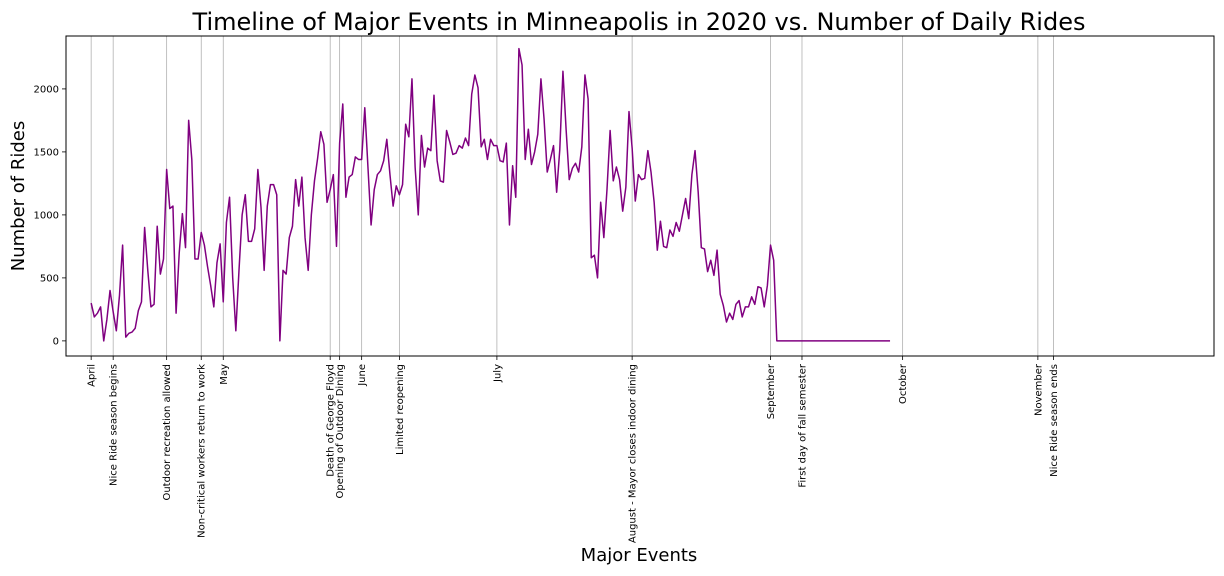  I want to click on y-axis: 0 500 1000 1500 2000, so click(50, 215).